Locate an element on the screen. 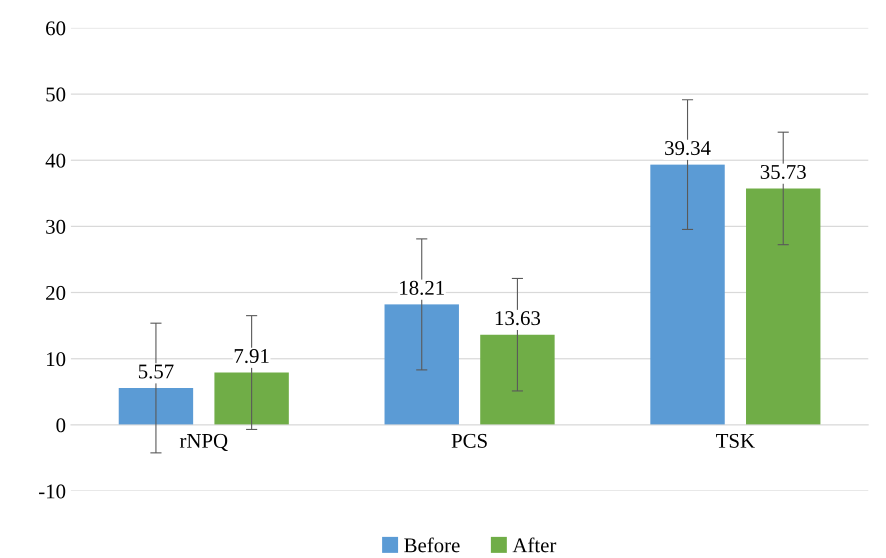  data-label: 7.91 is located at coordinates (251, 356).